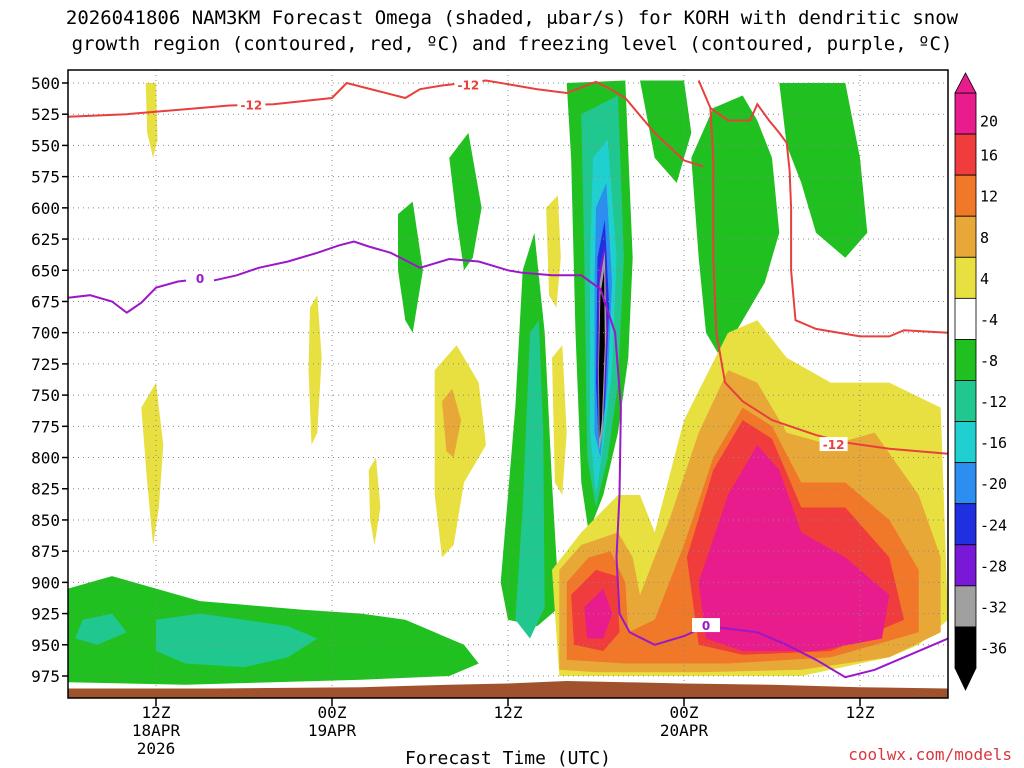 This screenshot has height=768, width=1024. Describe the element at coordinates (45, 614) in the screenshot. I see `y-tick-label: 925` at that location.